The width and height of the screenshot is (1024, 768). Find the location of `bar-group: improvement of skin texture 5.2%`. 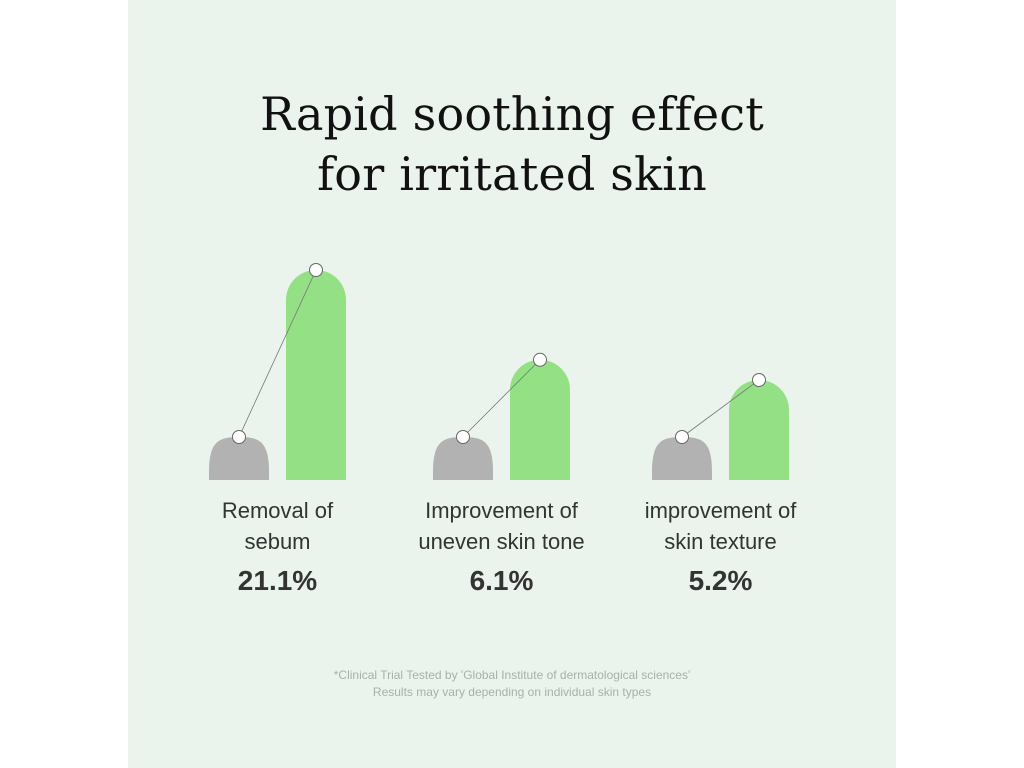

bar-group: improvement of skin texture 5.2% is located at coordinates (721, 484).